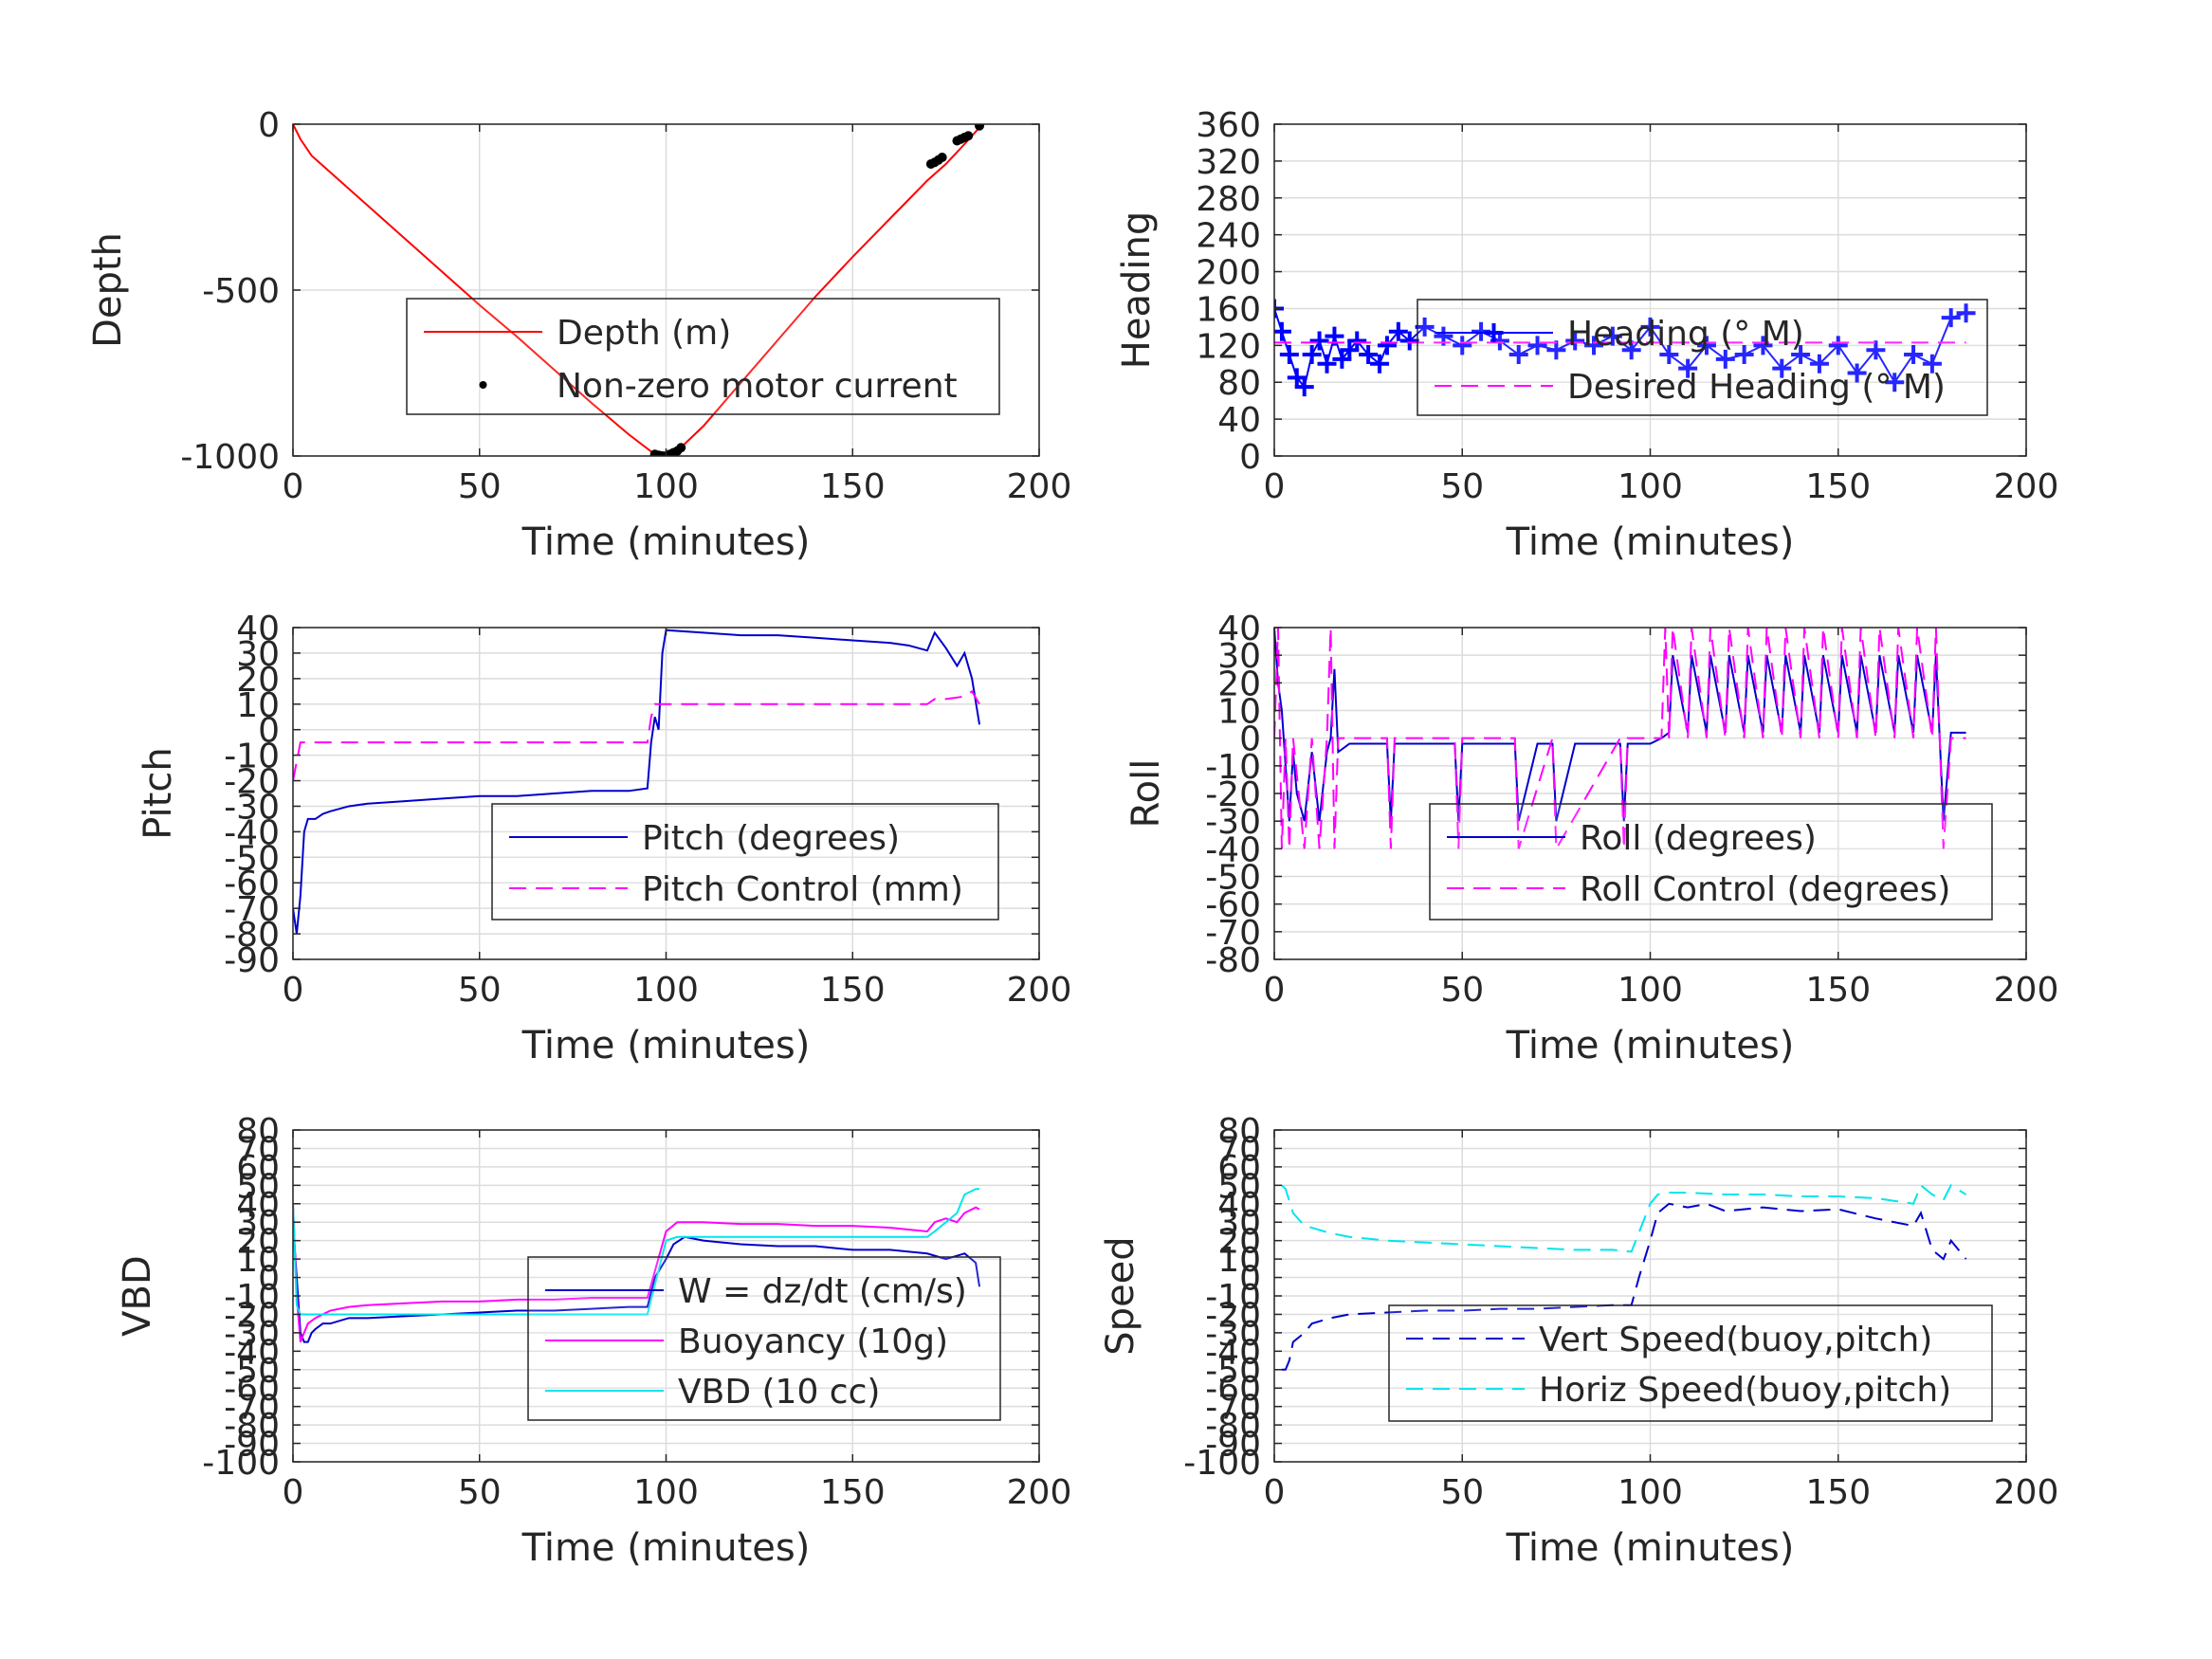 The image size is (2212, 1659). I want to click on legend-label: Desired Heading (° M), so click(1756, 387).